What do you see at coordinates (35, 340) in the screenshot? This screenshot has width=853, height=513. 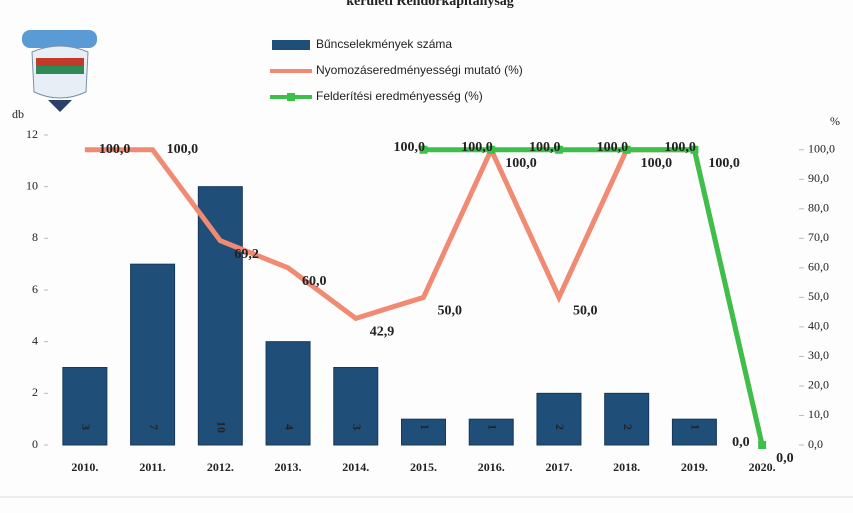 I see `y-tick-label: 4` at bounding box center [35, 340].